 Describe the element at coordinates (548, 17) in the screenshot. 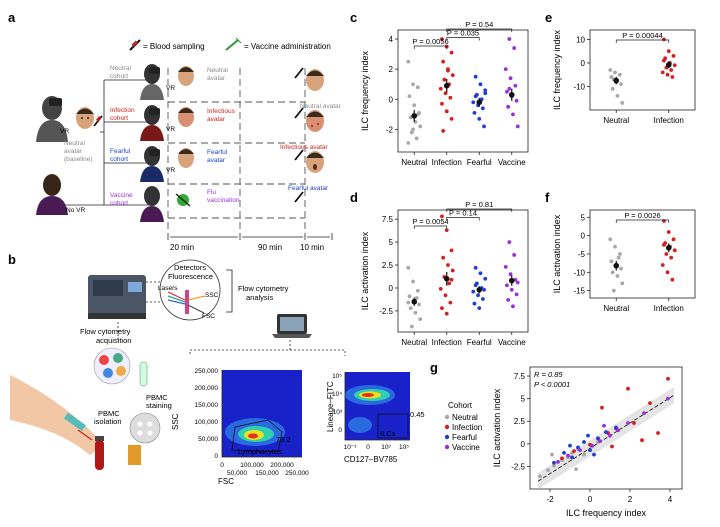

I see `panel-label-e: e` at that location.